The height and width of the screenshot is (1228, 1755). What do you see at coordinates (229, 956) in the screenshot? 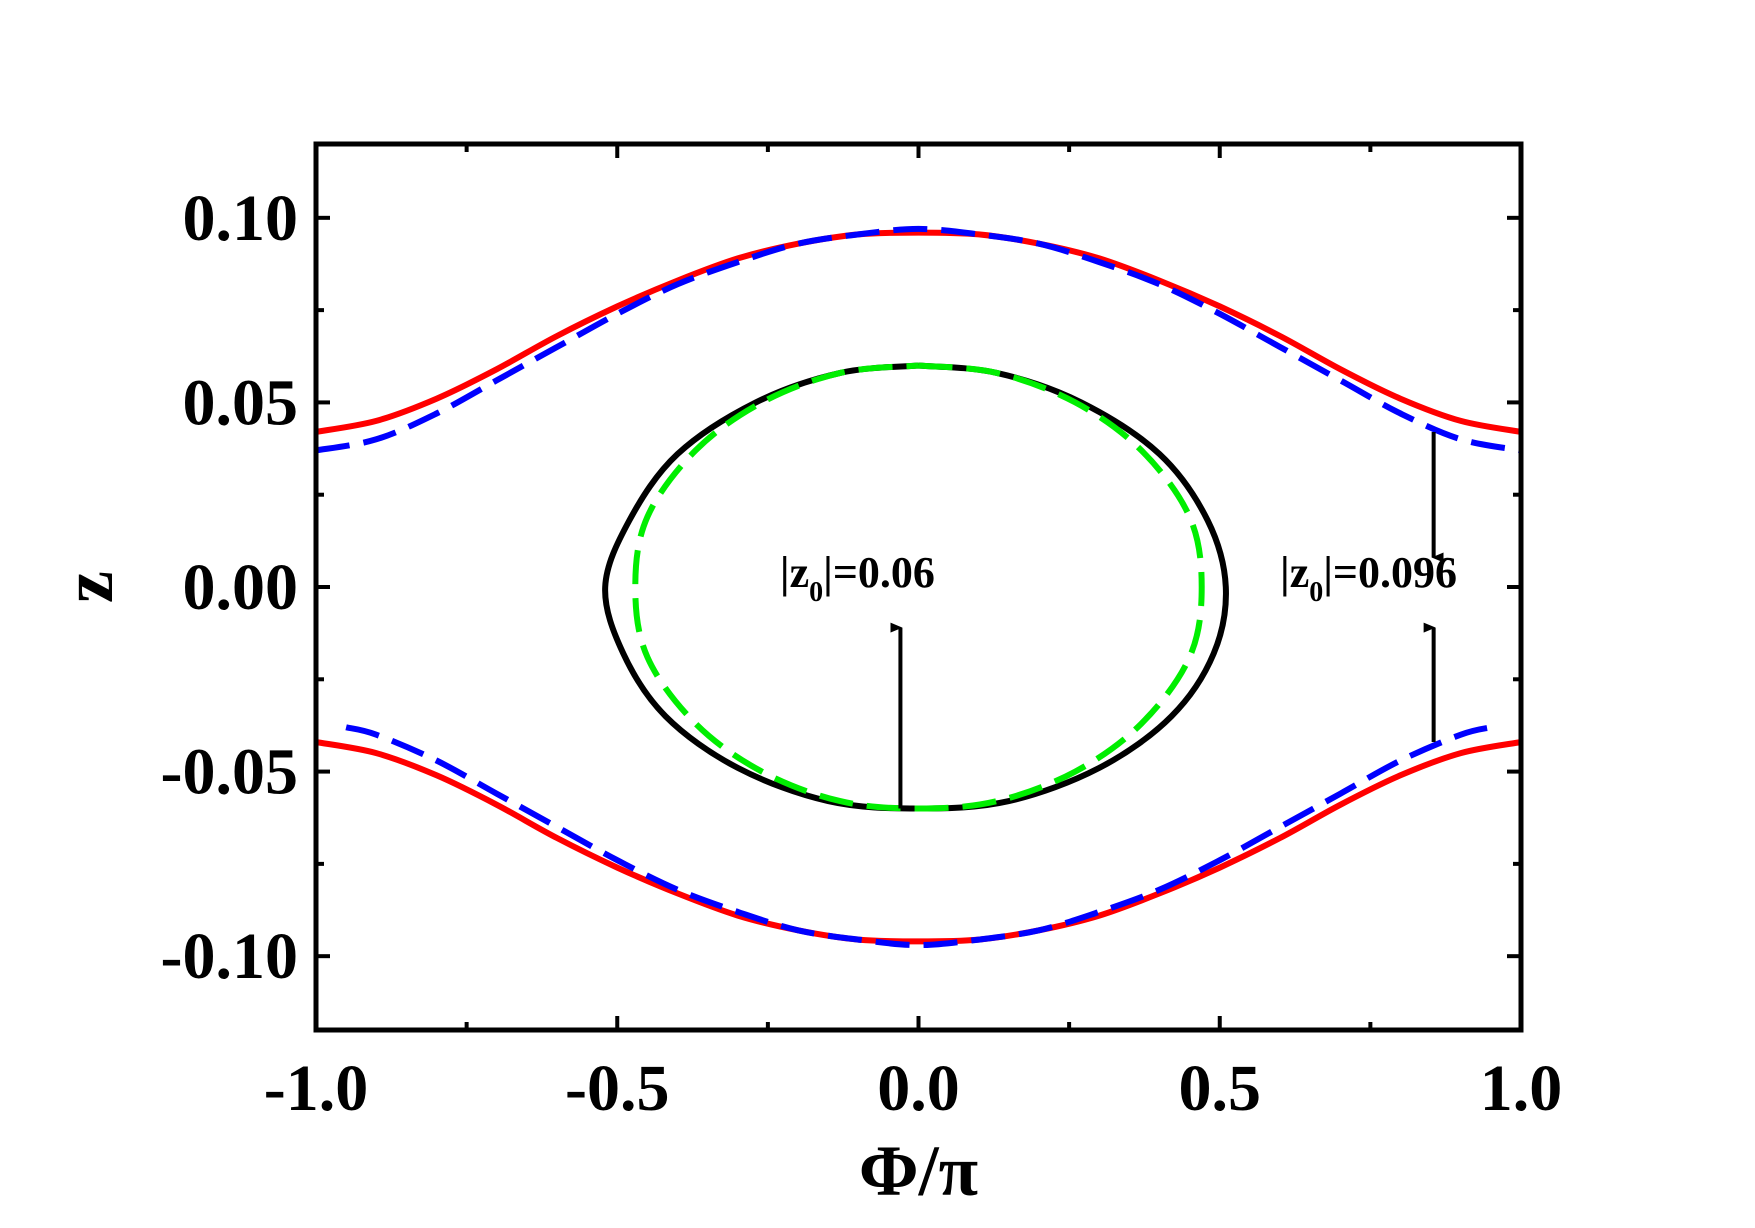
I see `y-tick-label: -0.10` at bounding box center [229, 956].